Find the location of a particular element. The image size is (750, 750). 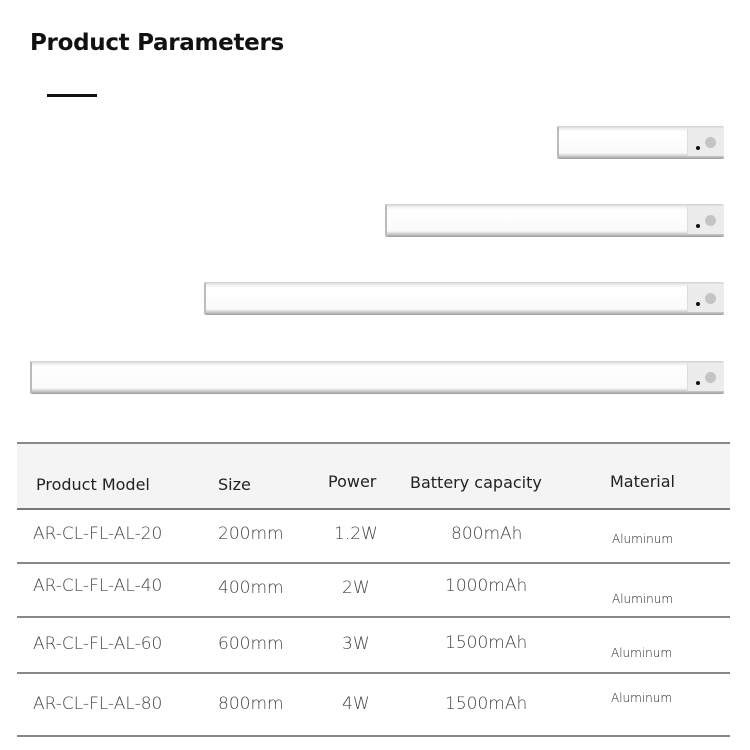

cell-model: AR-CL-FL-AL-80 is located at coordinates (98, 704).